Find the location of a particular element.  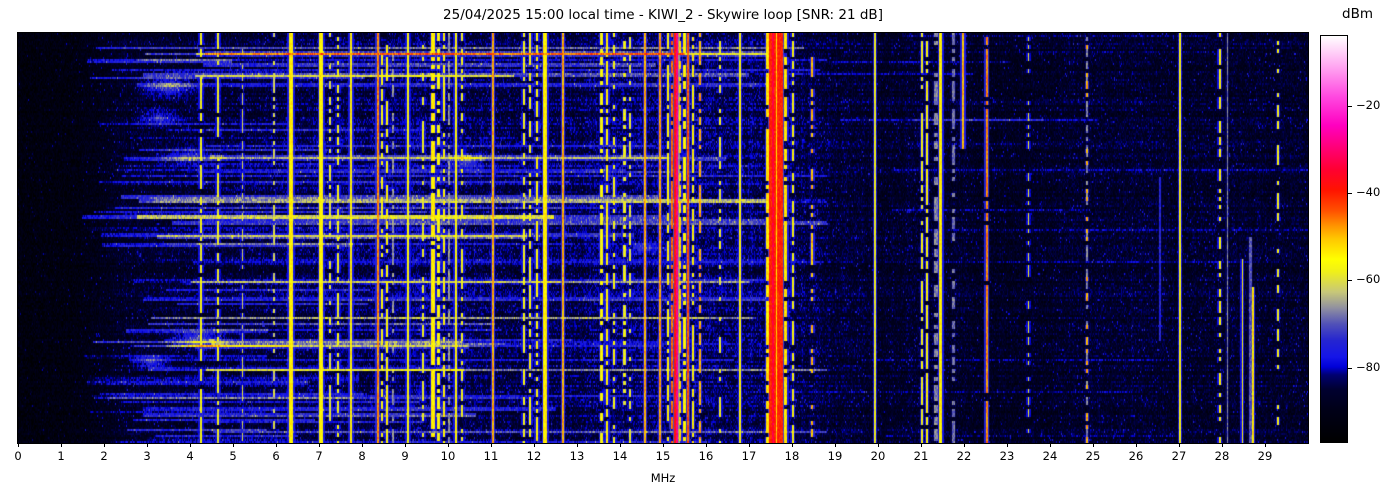

x-axis-label: MHz is located at coordinates (663, 478).